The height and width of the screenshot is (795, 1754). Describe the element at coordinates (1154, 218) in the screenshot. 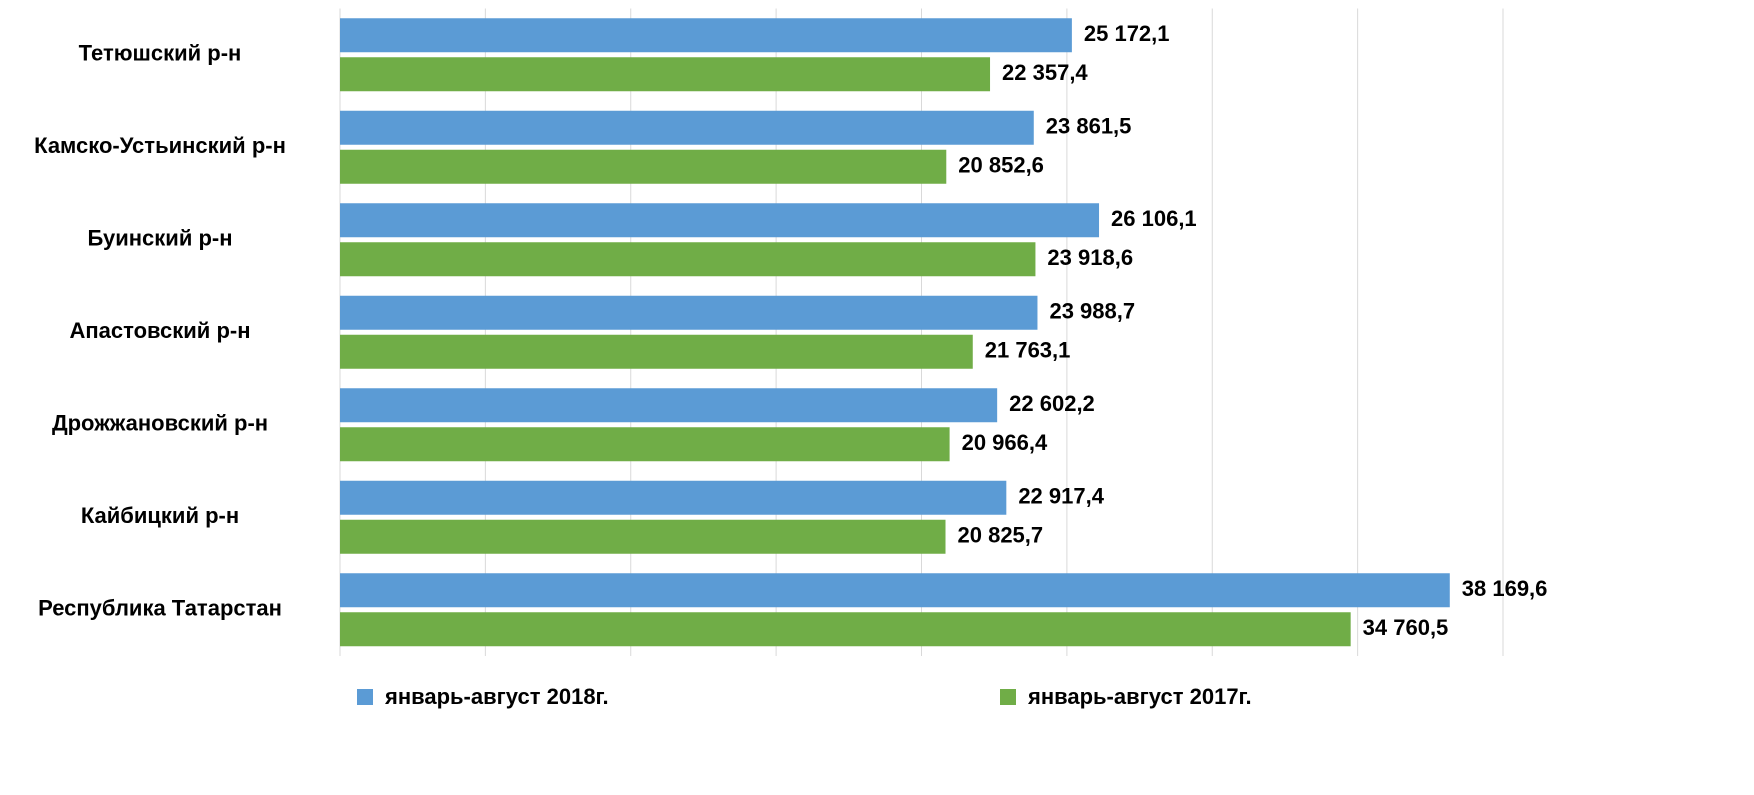

I see `data-label: 26 106,1` at that location.